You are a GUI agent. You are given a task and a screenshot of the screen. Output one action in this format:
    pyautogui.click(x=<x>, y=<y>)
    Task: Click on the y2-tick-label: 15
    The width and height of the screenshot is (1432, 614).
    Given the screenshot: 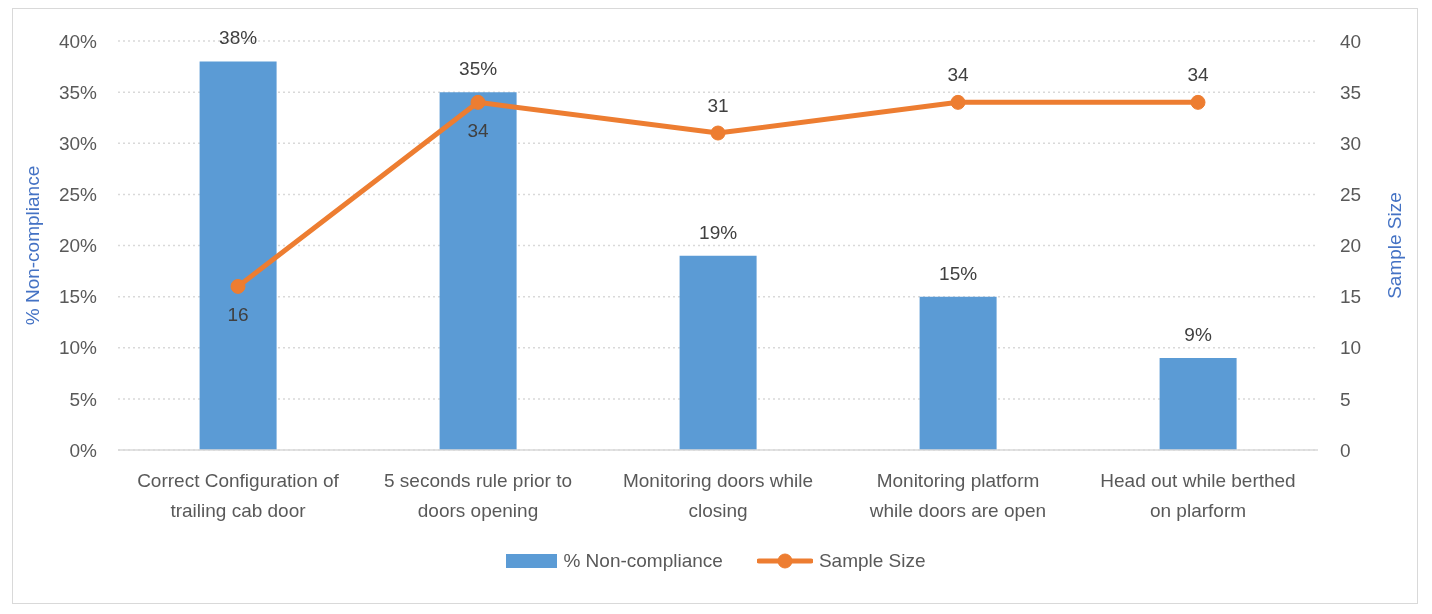 What is the action you would take?
    pyautogui.click(x=1351, y=297)
    